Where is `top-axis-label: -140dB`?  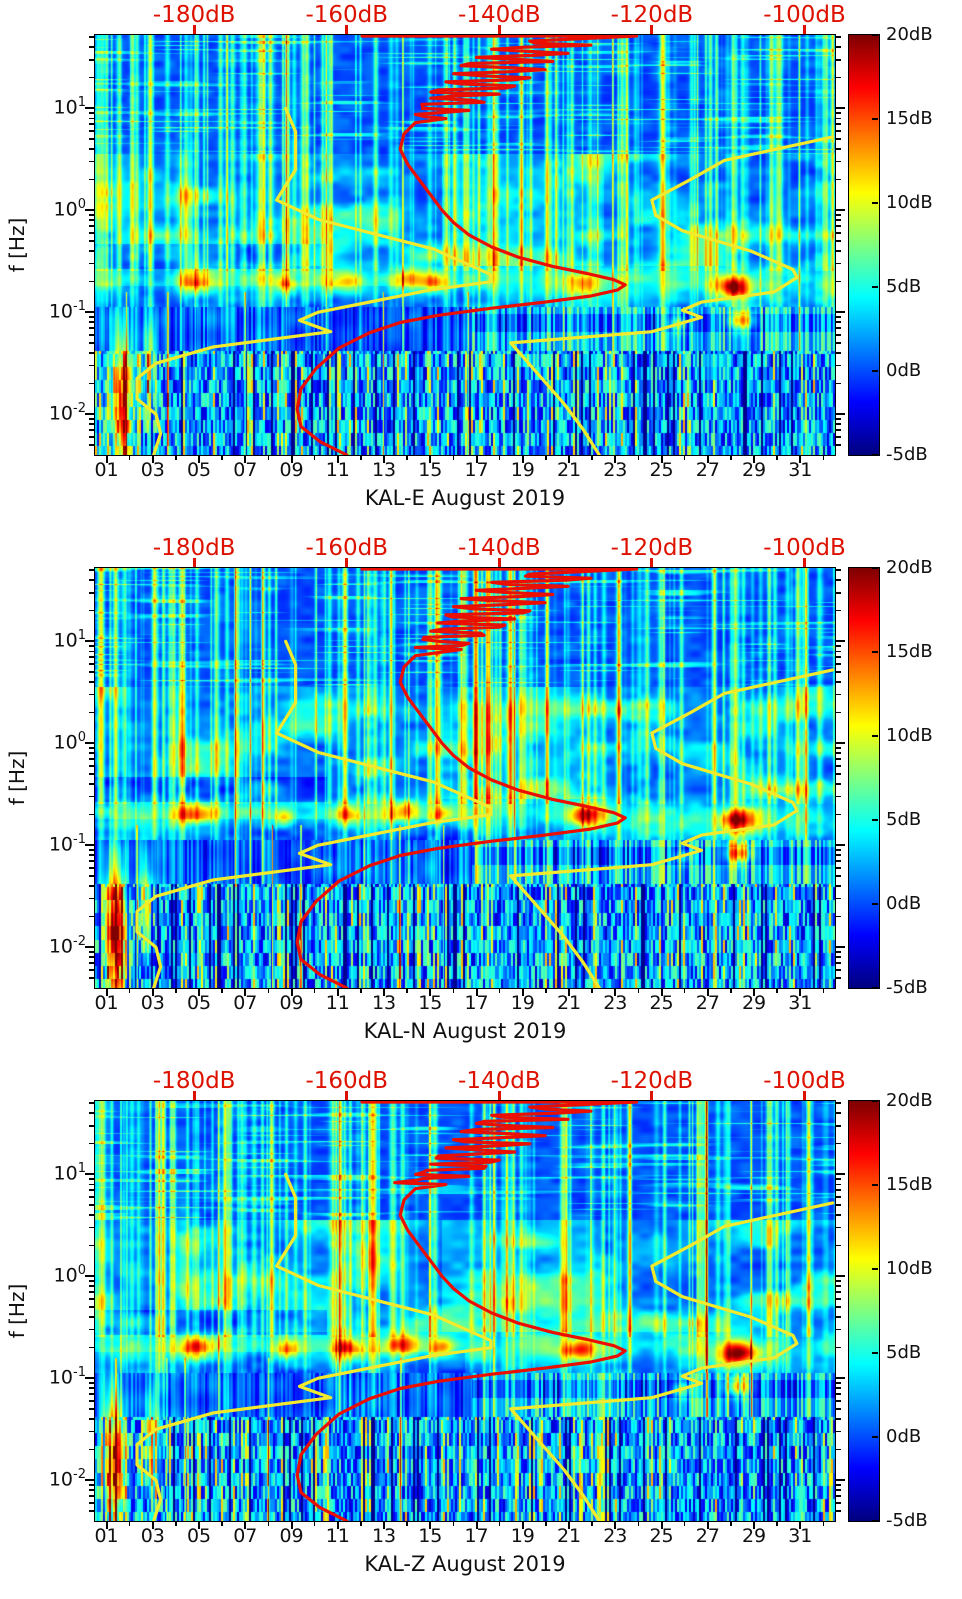
top-axis-label: -140dB is located at coordinates (499, 1081).